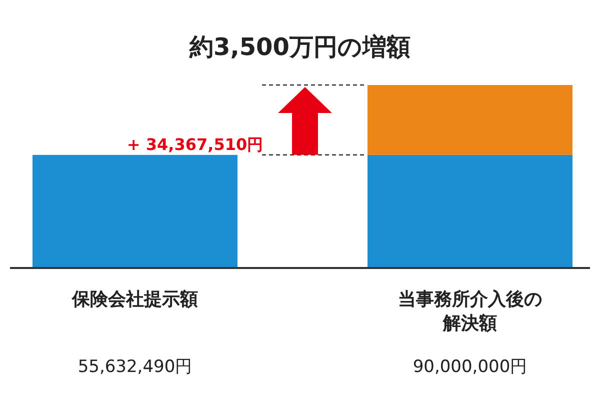 This screenshot has width=600, height=400. I want to click on text: 90,000,000円, so click(470, 367).